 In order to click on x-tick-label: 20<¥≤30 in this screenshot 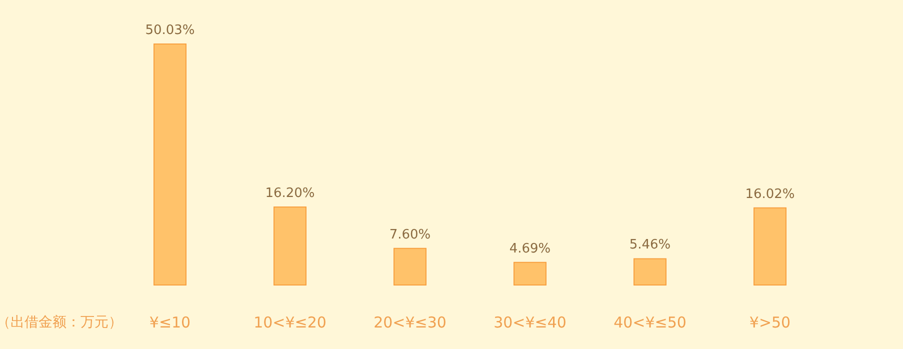, I will do `click(410, 323)`.